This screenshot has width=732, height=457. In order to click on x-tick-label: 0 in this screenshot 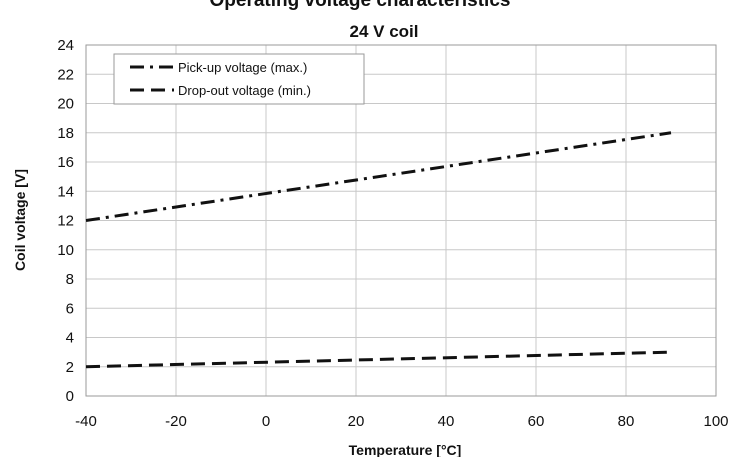, I will do `click(266, 421)`.